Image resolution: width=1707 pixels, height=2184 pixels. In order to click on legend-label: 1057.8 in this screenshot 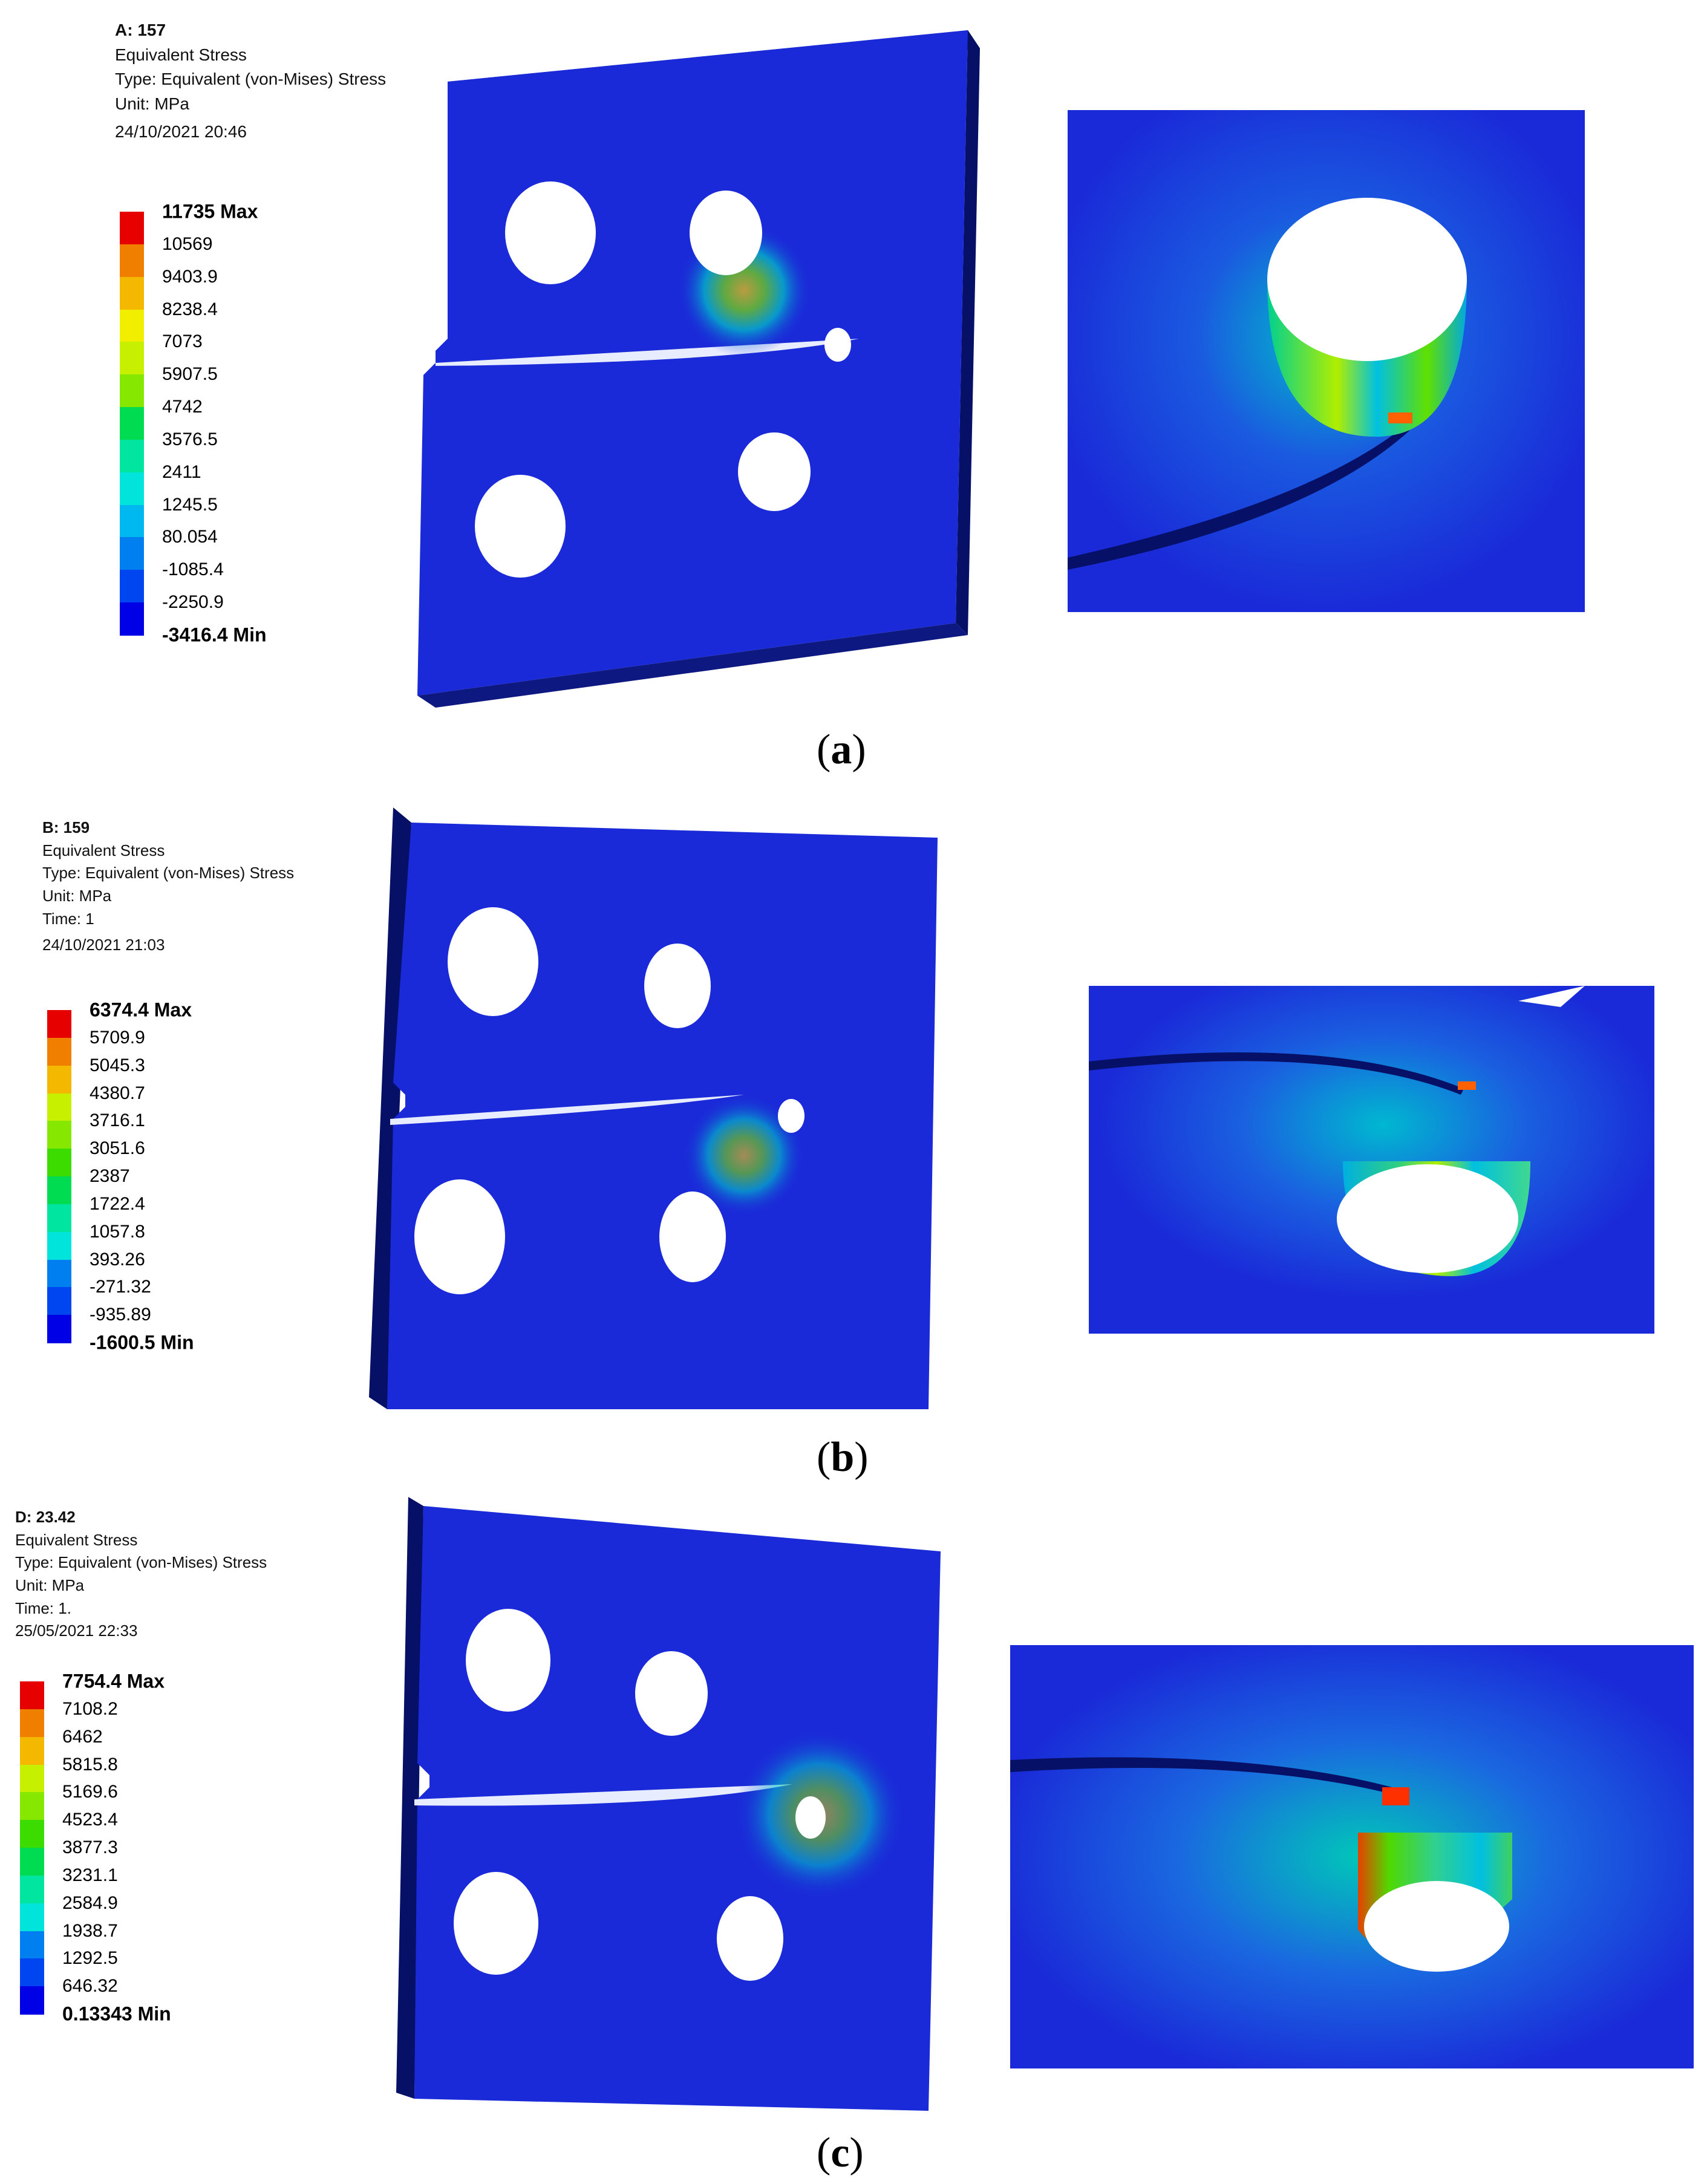, I will do `click(117, 1231)`.